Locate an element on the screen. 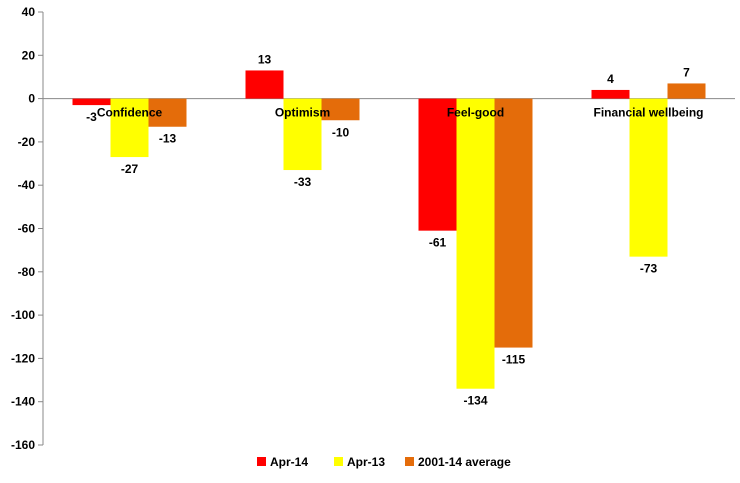 The width and height of the screenshot is (740, 483). y-tick-label: -60 is located at coordinates (27, 229).